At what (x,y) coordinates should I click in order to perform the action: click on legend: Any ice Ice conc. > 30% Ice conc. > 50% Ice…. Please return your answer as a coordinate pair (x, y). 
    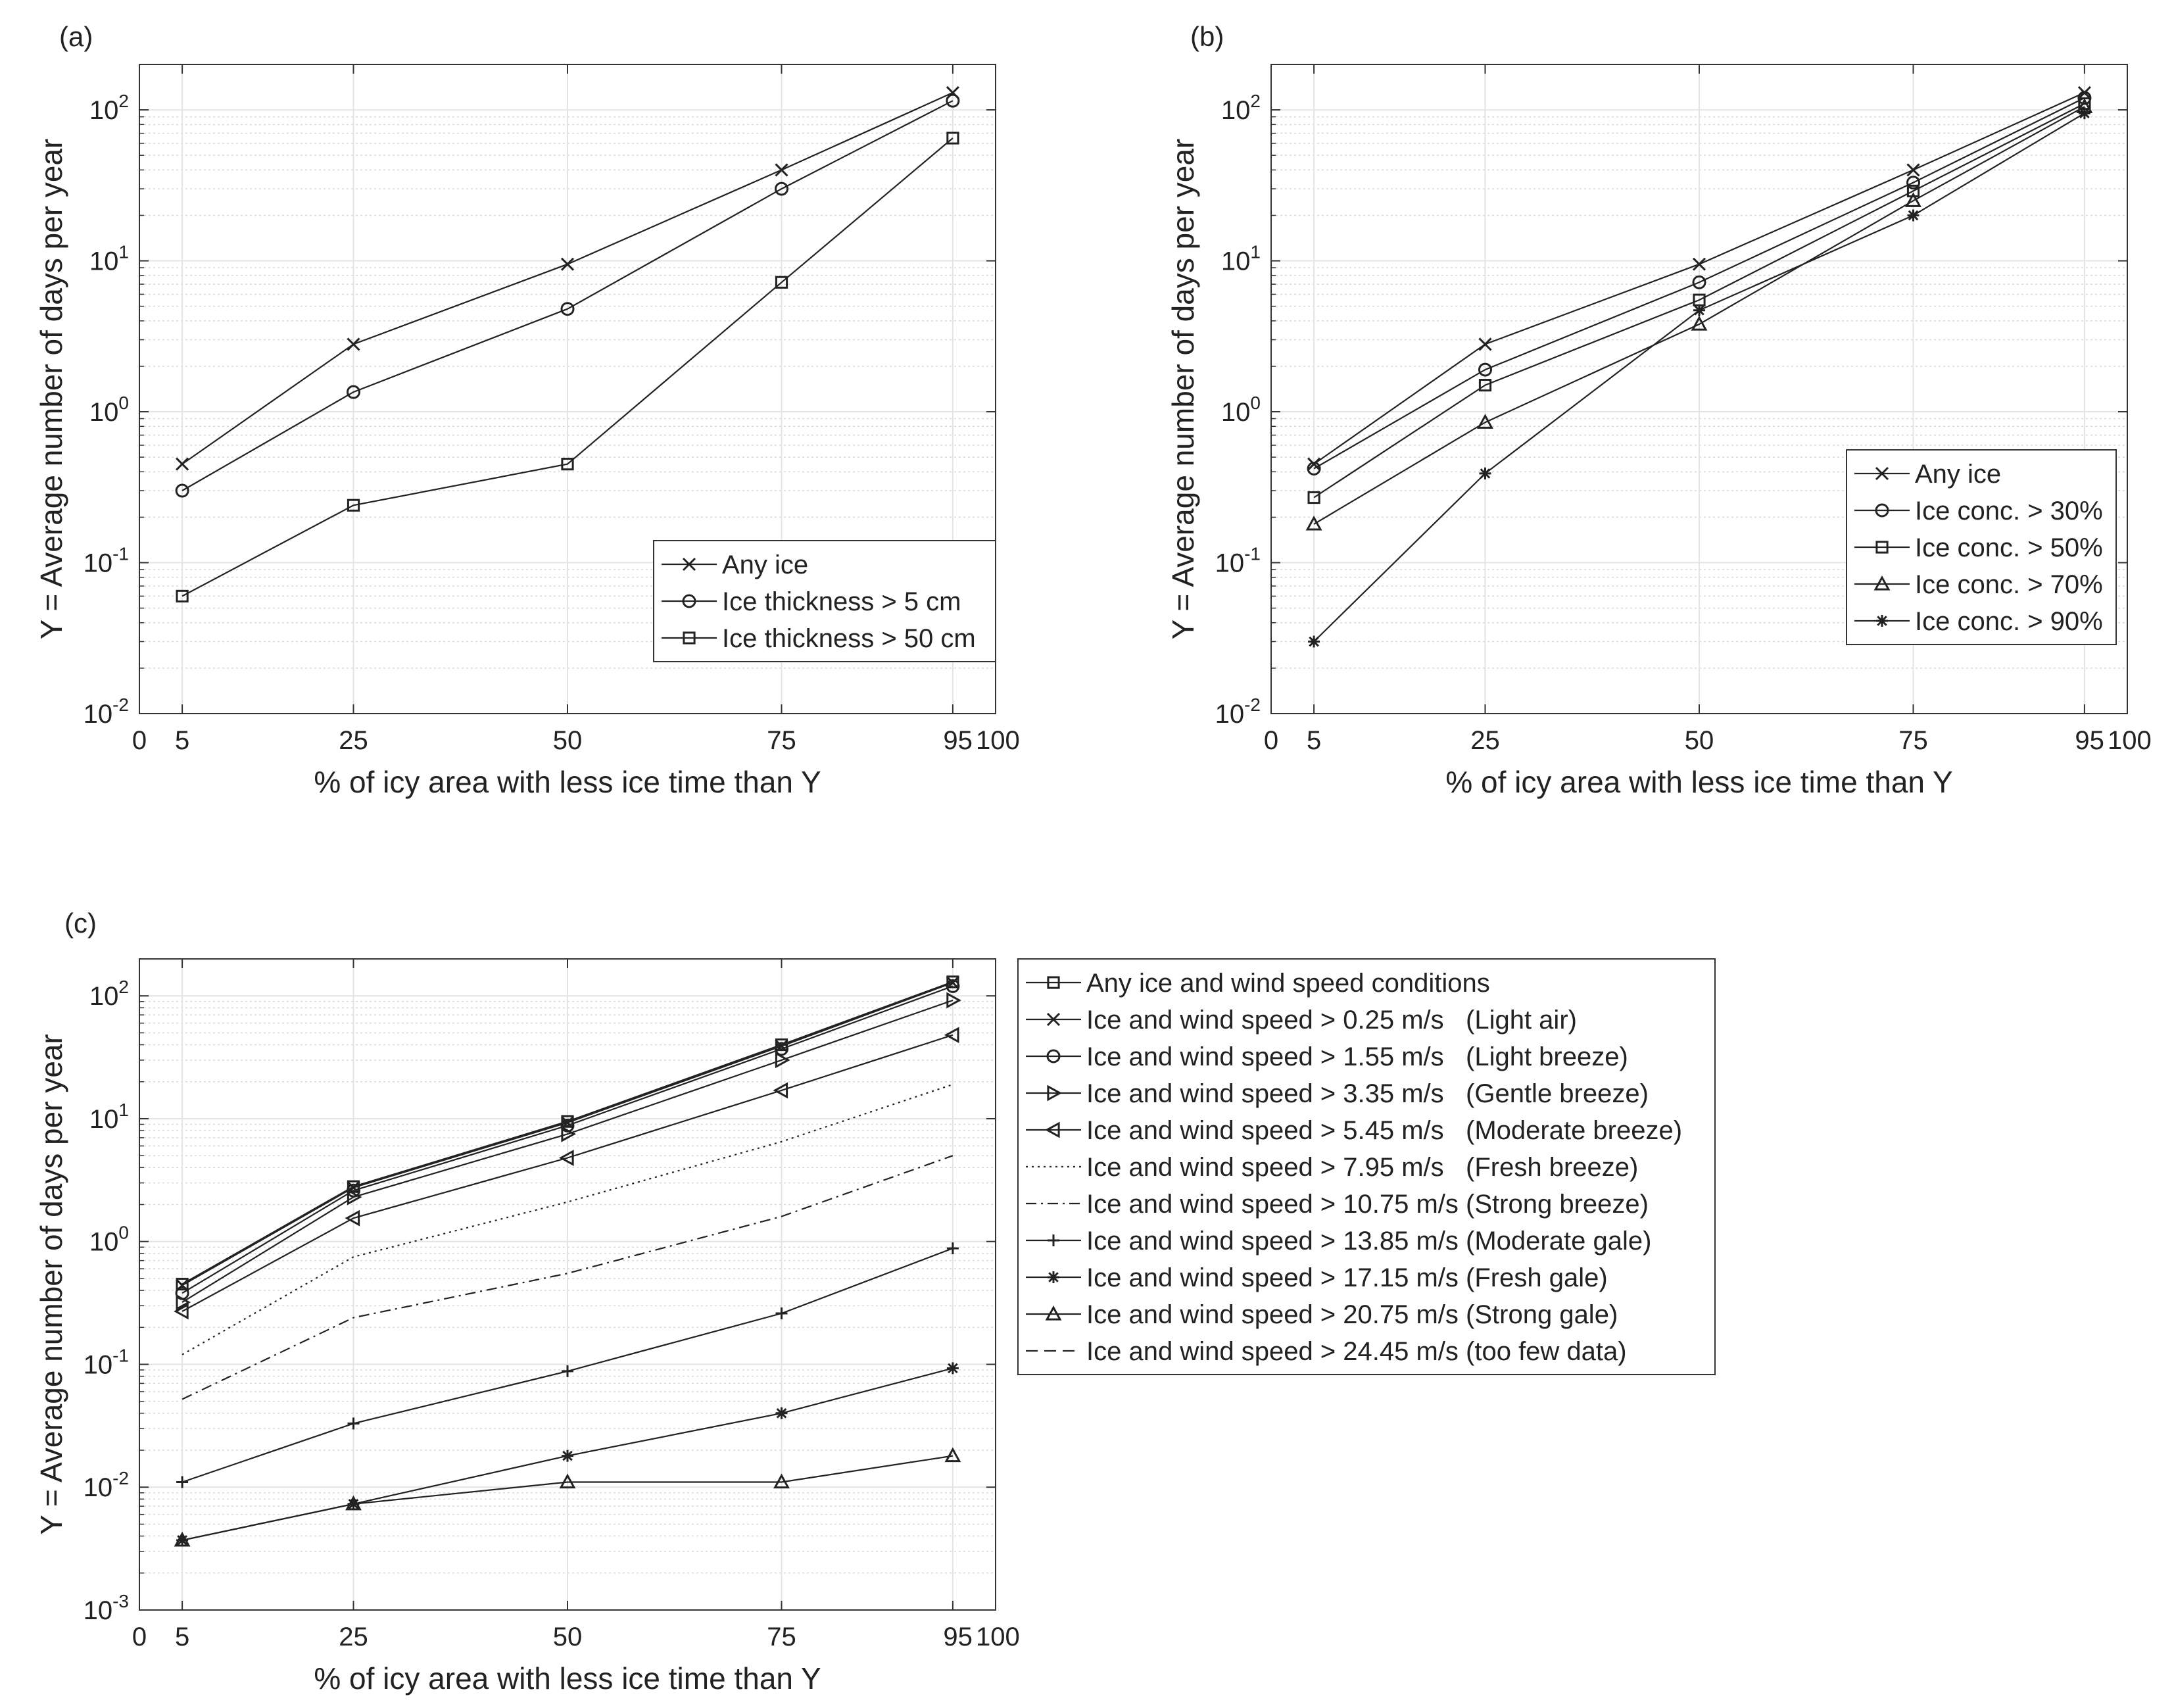
    Looking at the image, I should click on (1981, 547).